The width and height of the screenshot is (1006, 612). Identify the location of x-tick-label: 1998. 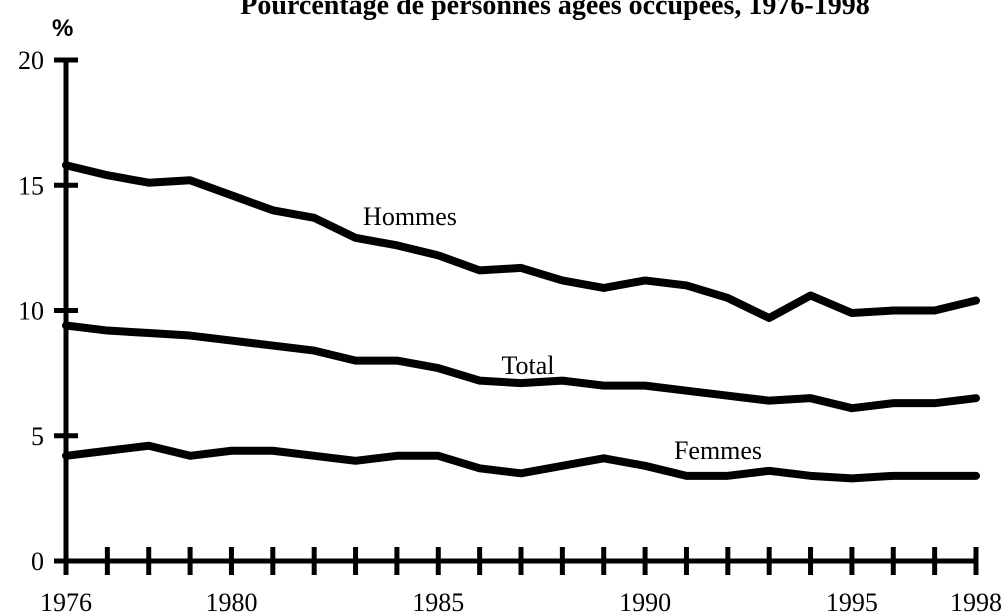
(976, 600).